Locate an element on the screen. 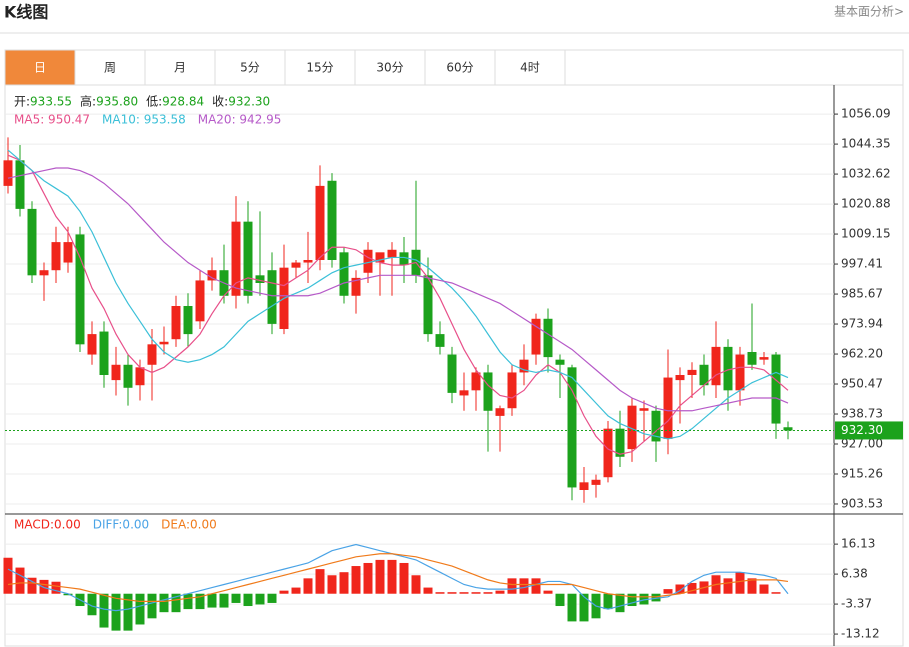 Image resolution: width=909 pixels, height=647 pixels. y-tick-label: 6.38 is located at coordinates (854, 574).